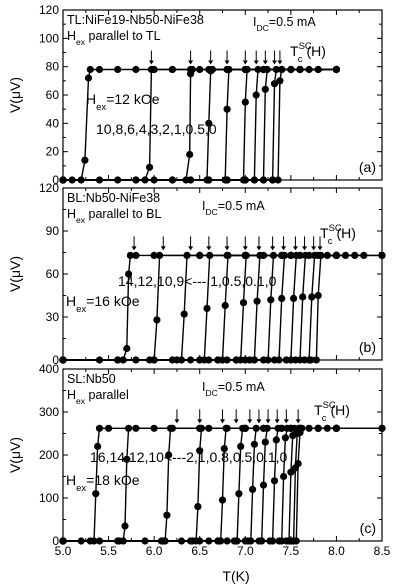 The height and width of the screenshot is (586, 409). What do you see at coordinates (189, 457) in the screenshot?
I see `field-list-label: 16,14,12,10<---2,1,0.8,0.5,0.1,0` at bounding box center [189, 457].